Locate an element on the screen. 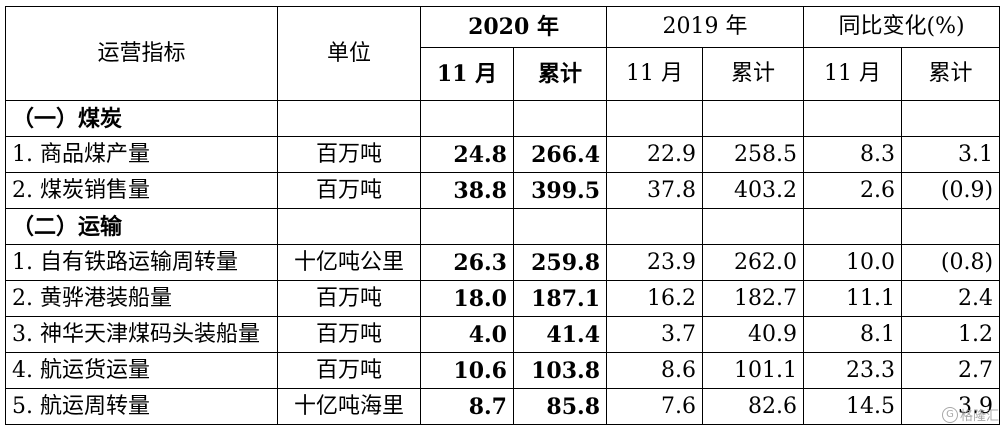 This screenshot has width=1003, height=426. watermark-text: 格隆汇 is located at coordinates (979, 416).